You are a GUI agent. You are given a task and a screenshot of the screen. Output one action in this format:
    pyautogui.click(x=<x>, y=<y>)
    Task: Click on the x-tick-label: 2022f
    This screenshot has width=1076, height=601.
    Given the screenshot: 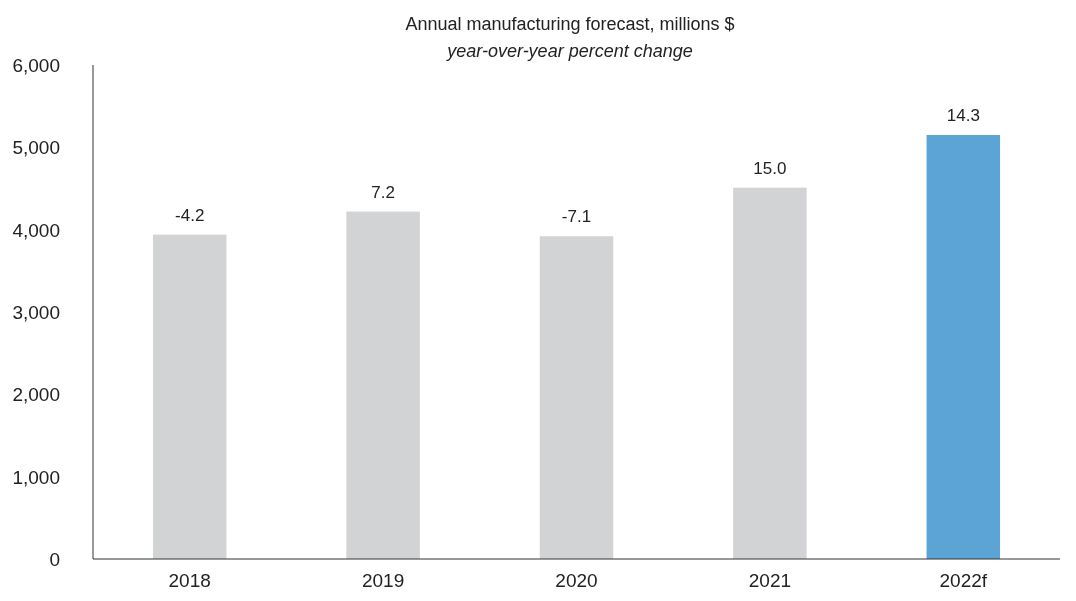 What is the action you would take?
    pyautogui.click(x=963, y=580)
    